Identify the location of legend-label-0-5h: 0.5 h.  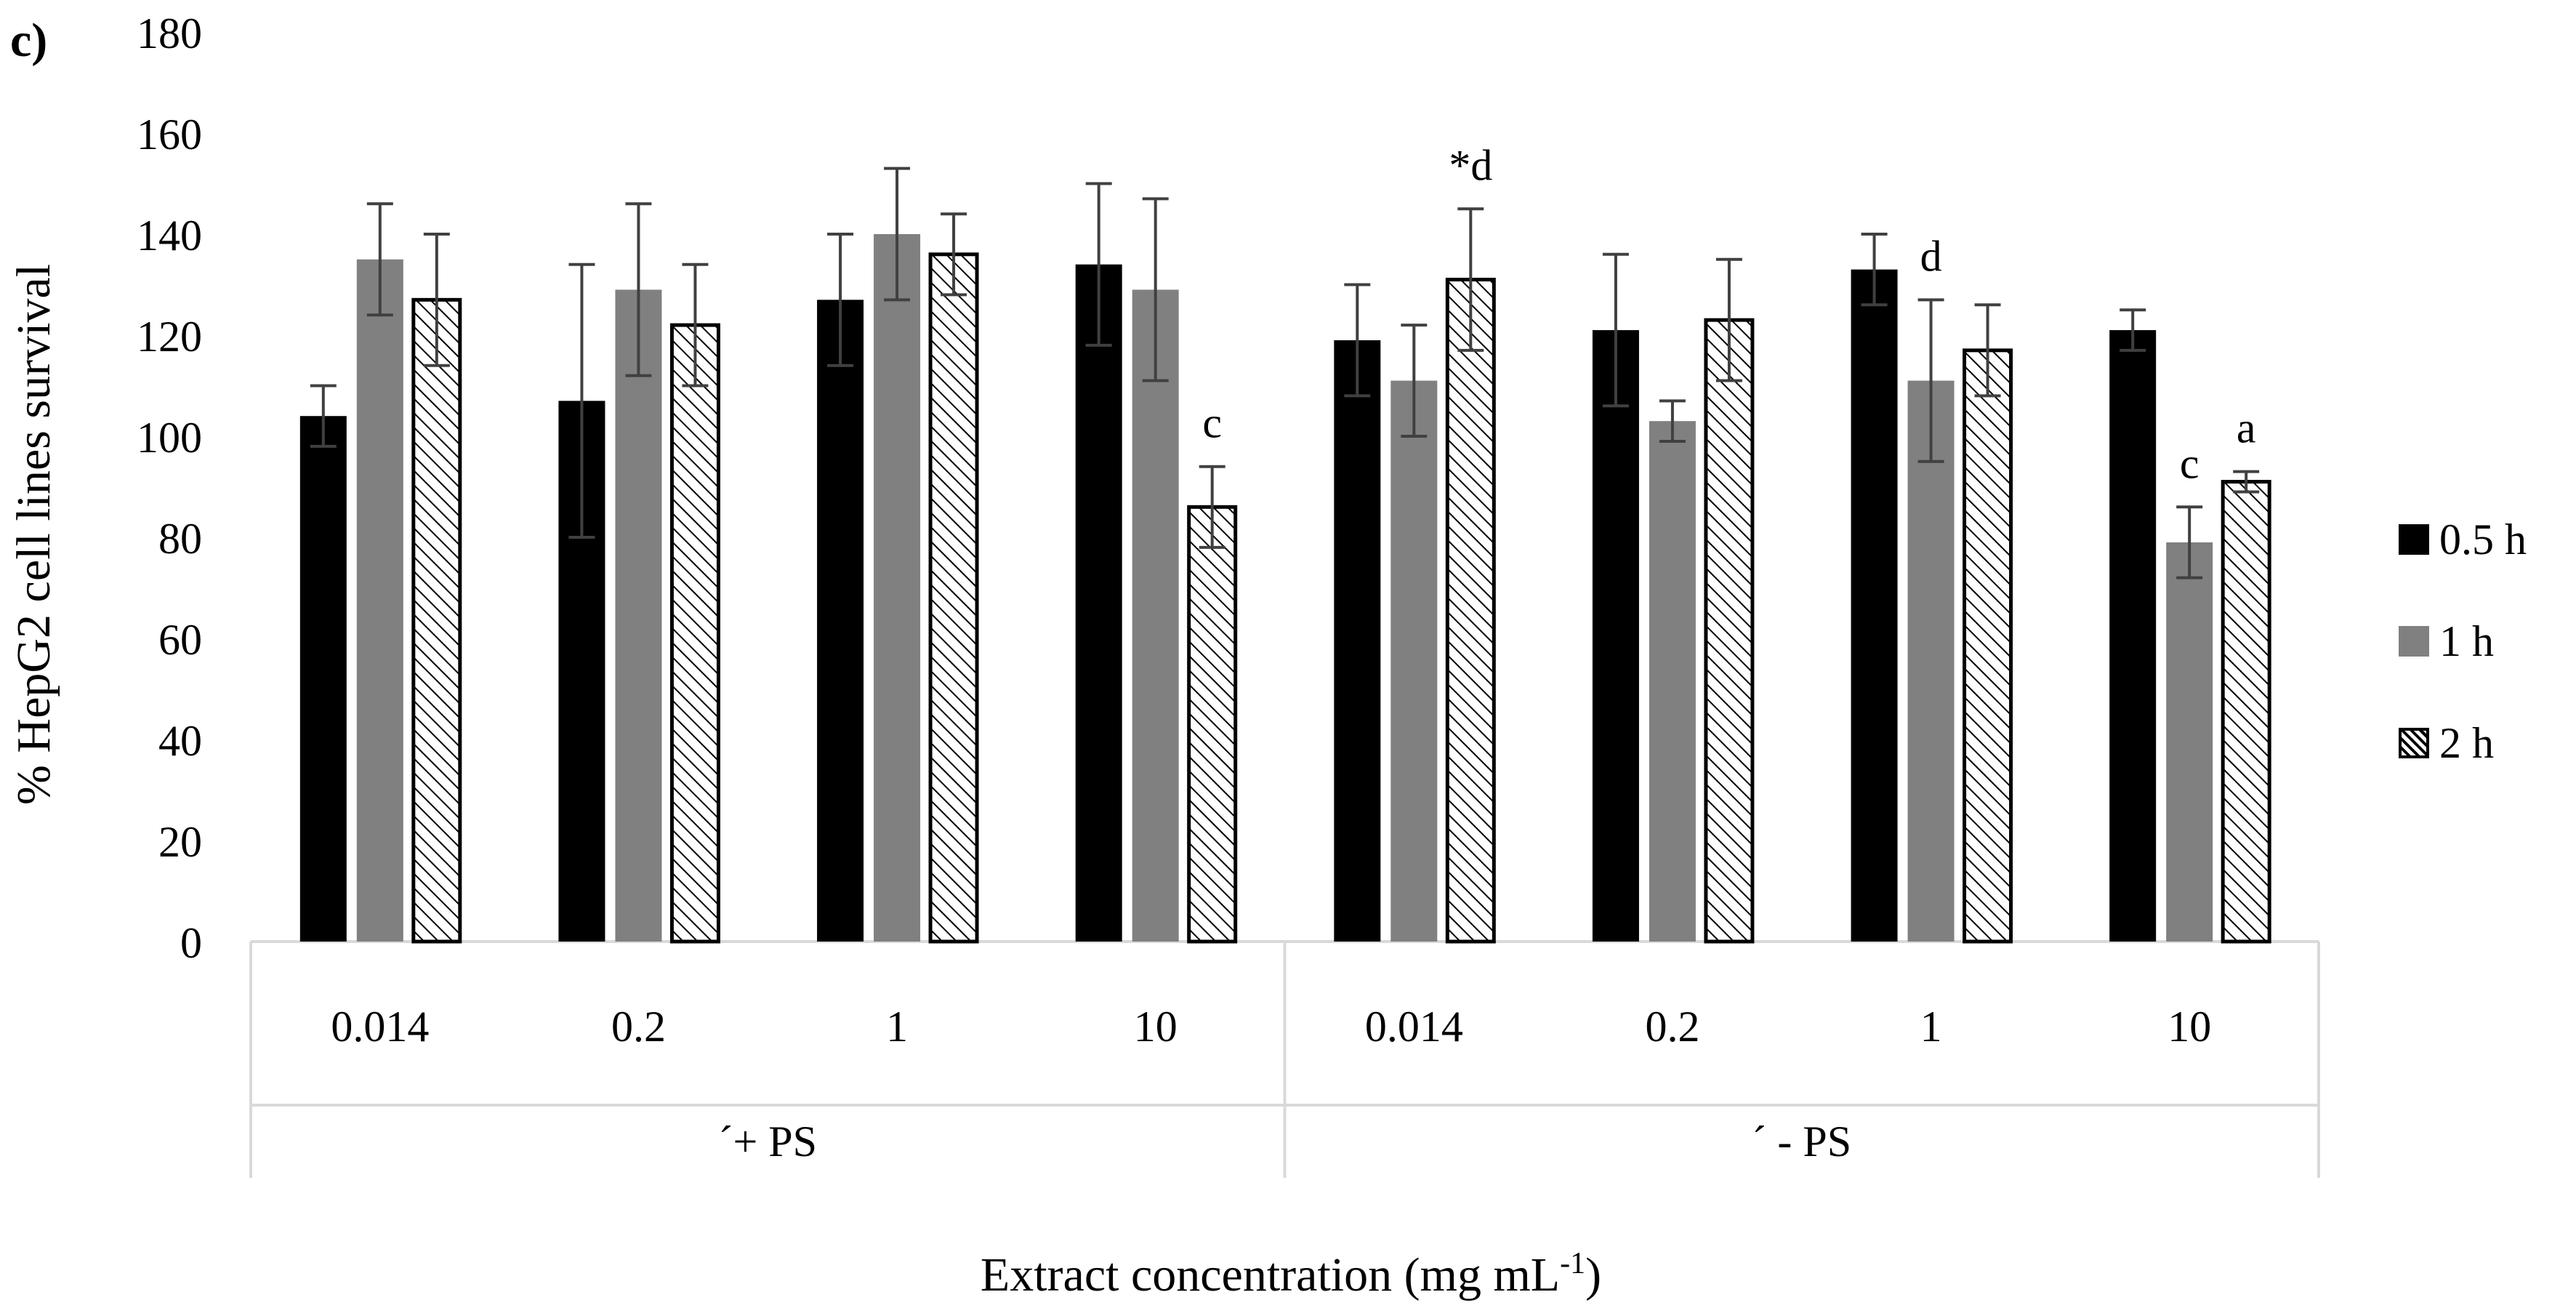
(2483, 539).